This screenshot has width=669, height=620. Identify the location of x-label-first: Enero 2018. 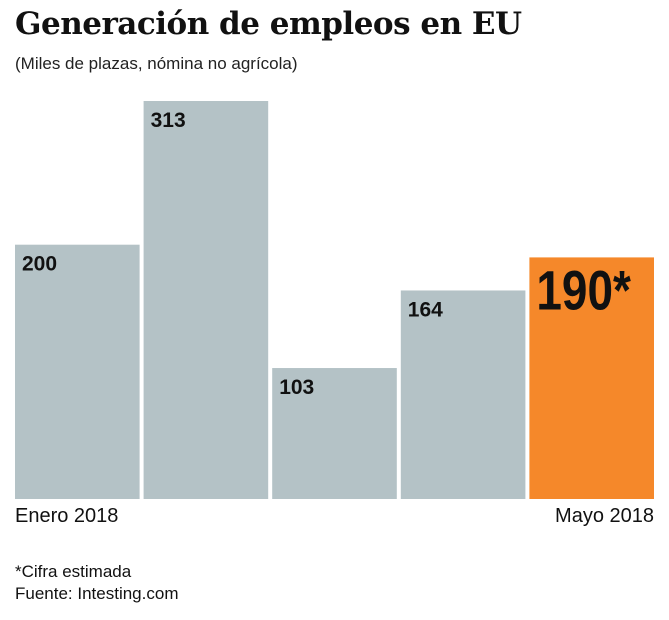
(67, 516).